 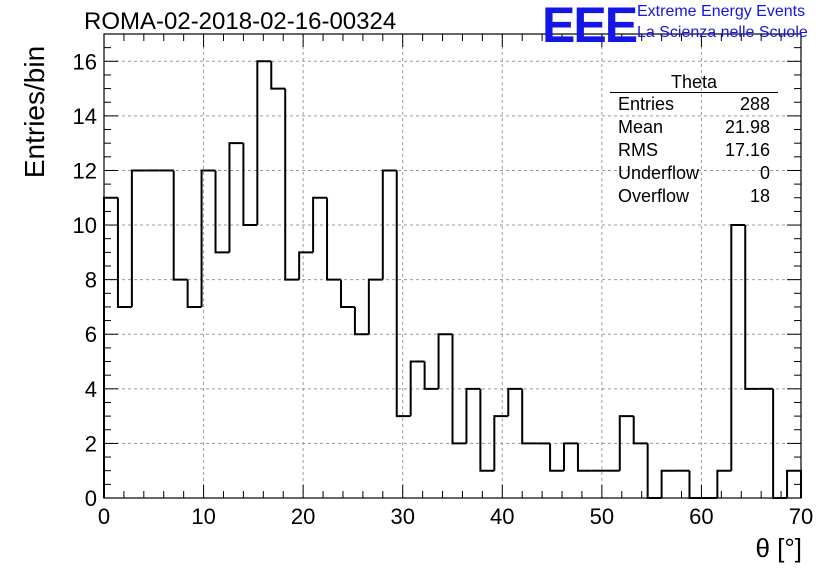 What do you see at coordinates (659, 173) in the screenshot?
I see `stats-label: Underflow` at bounding box center [659, 173].